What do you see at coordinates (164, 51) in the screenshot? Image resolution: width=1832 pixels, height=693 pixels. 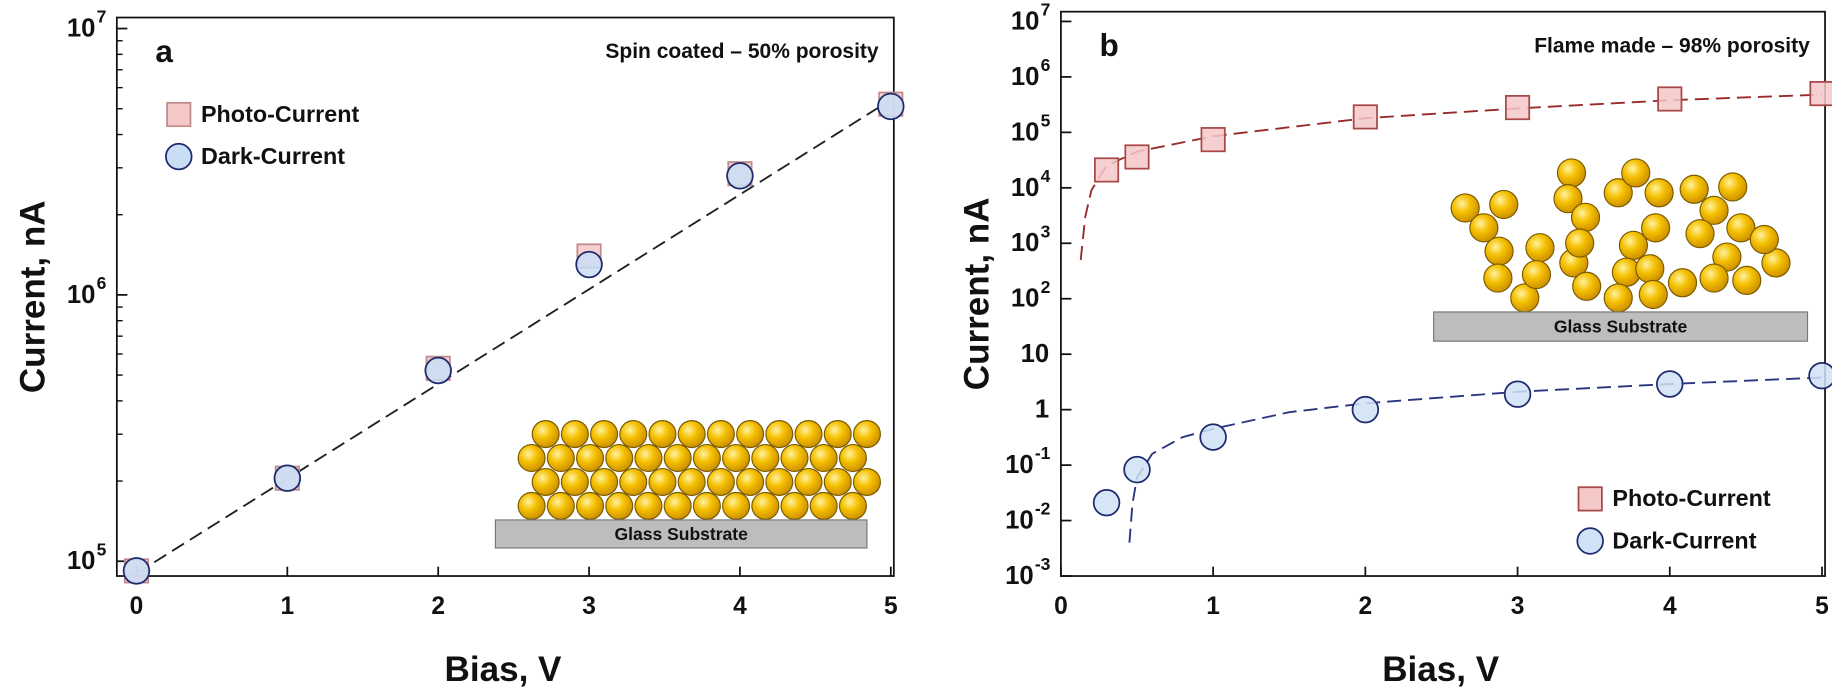 I see `panel-label: a` at bounding box center [164, 51].